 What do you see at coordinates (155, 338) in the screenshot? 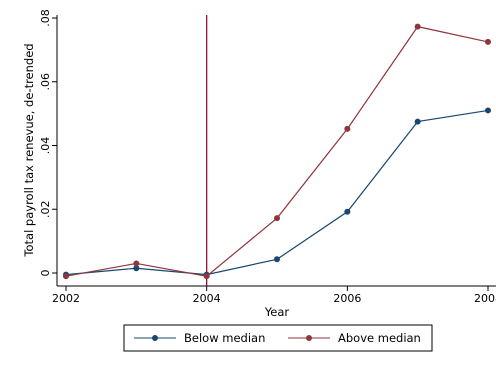
I see `legend-marker-below-median` at bounding box center [155, 338].